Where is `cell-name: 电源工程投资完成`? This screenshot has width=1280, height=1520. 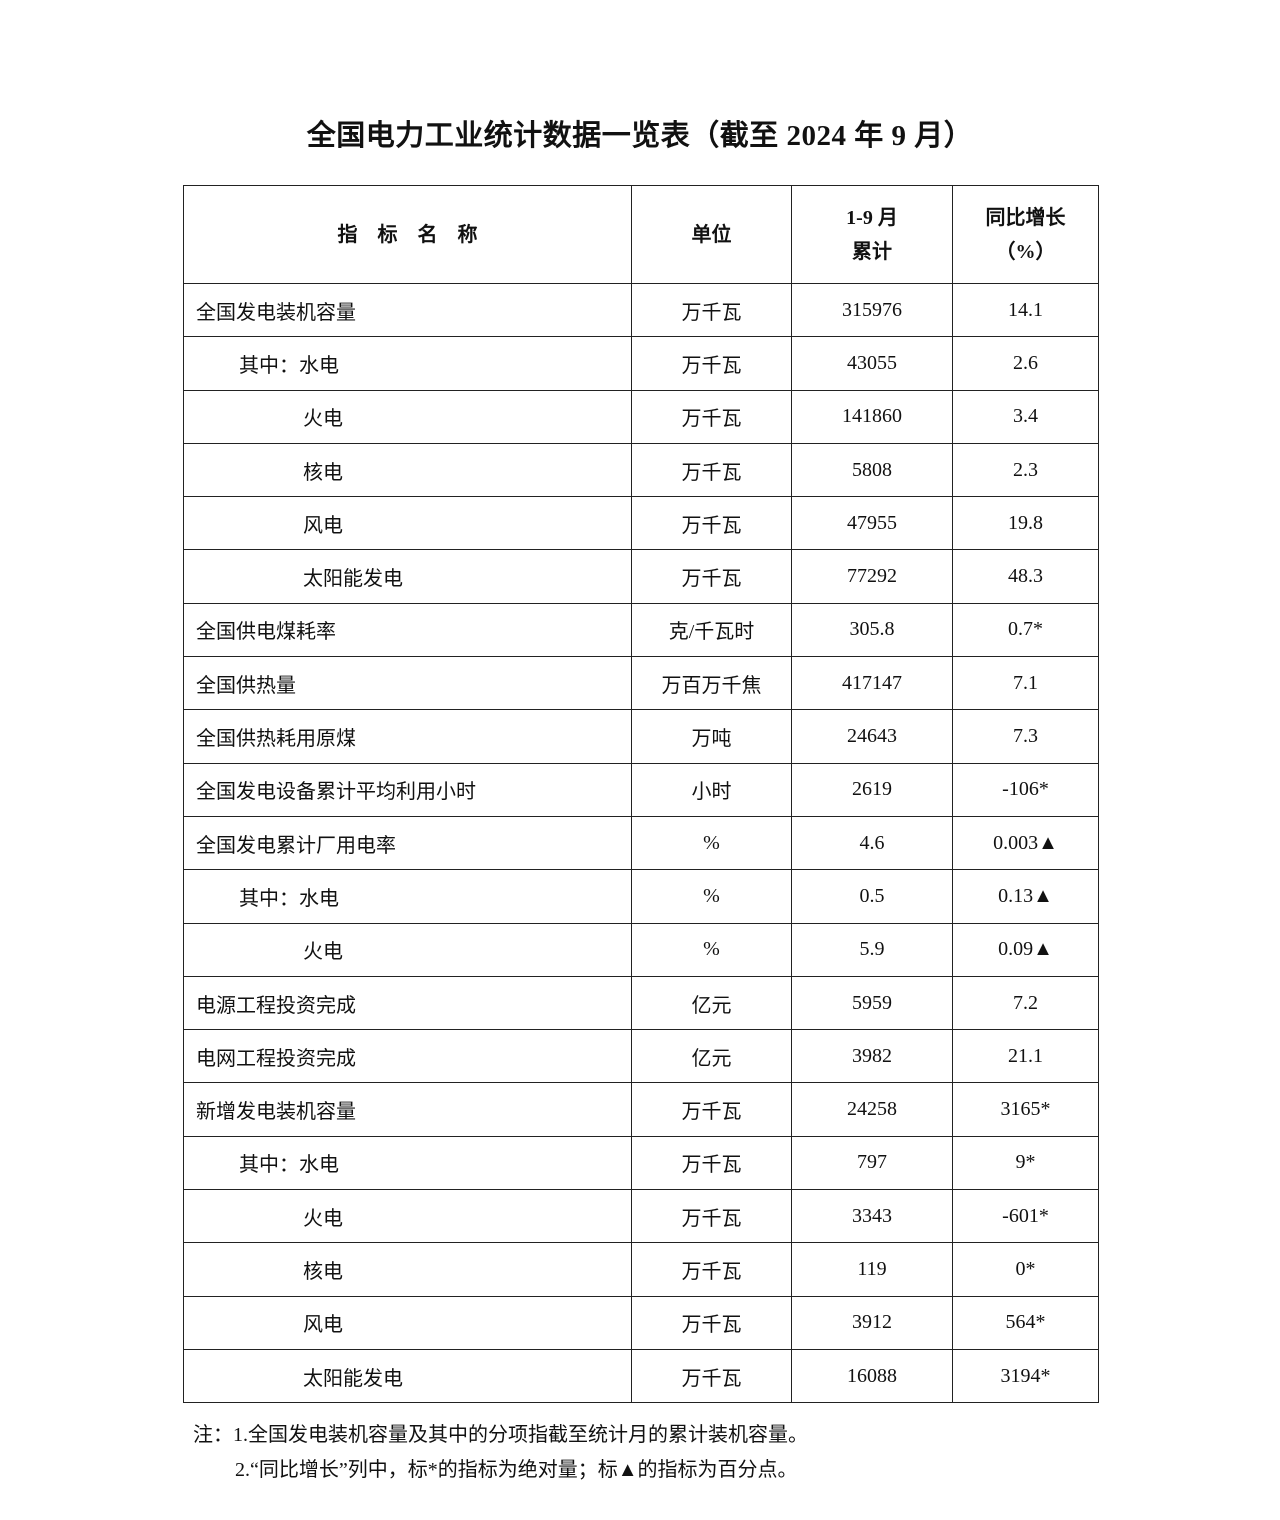
cell-name: 电源工程投资完成 is located at coordinates (407, 1003).